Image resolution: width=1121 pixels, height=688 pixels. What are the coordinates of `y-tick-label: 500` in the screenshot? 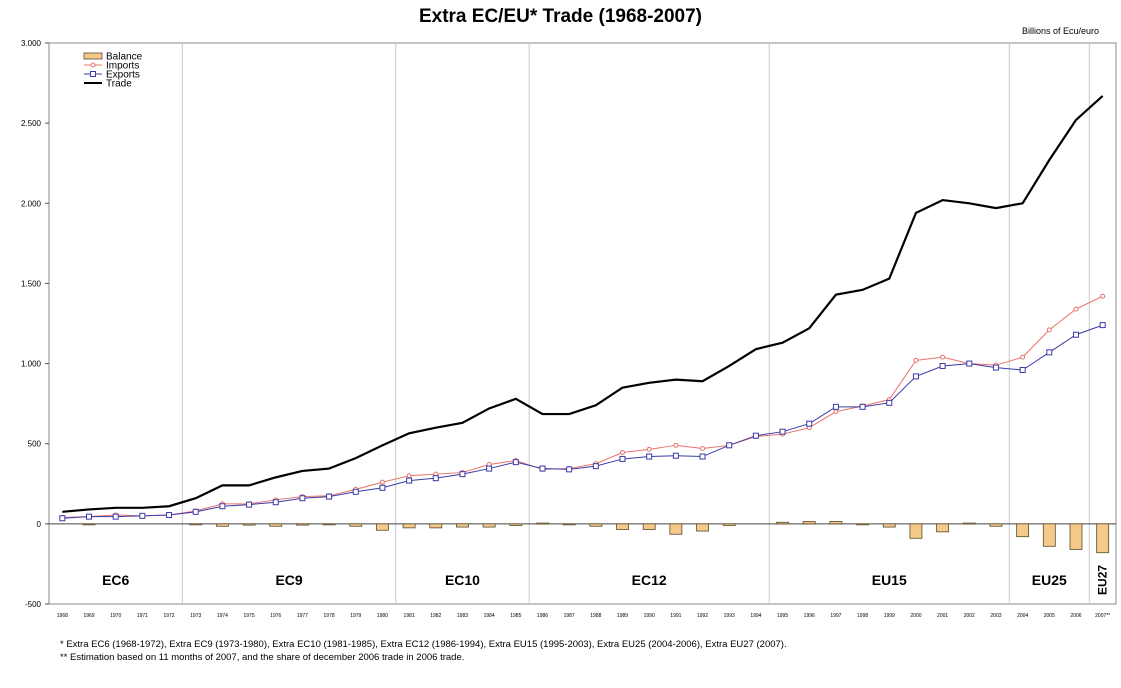 It's located at (35, 444).